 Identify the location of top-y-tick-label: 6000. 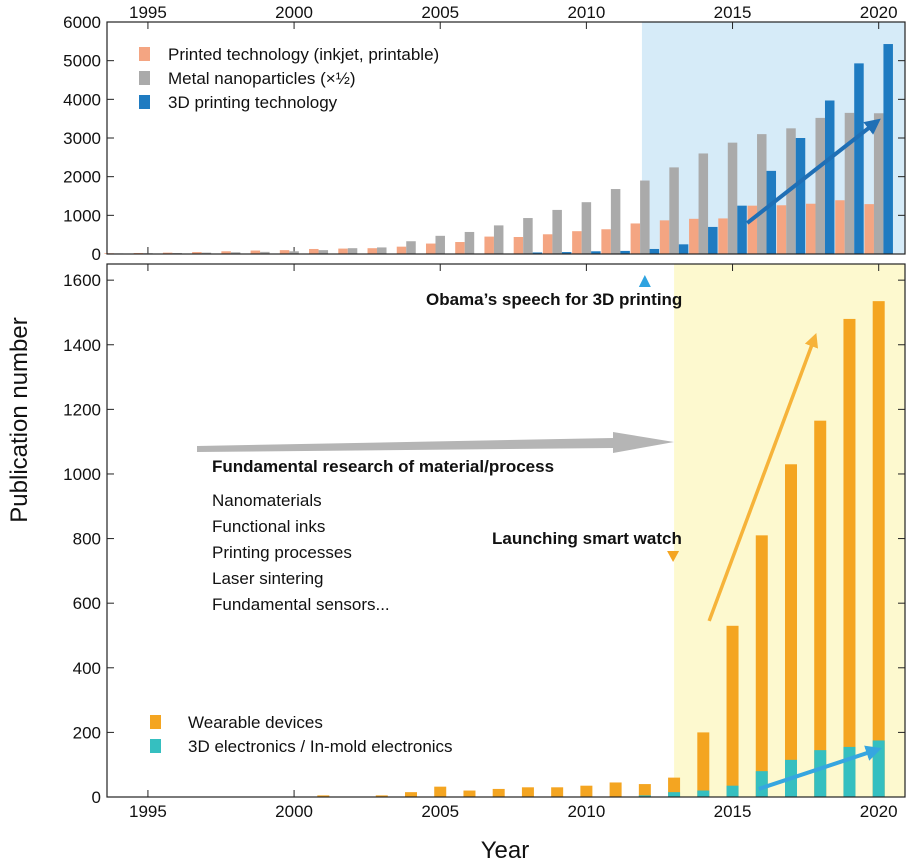
(82, 22).